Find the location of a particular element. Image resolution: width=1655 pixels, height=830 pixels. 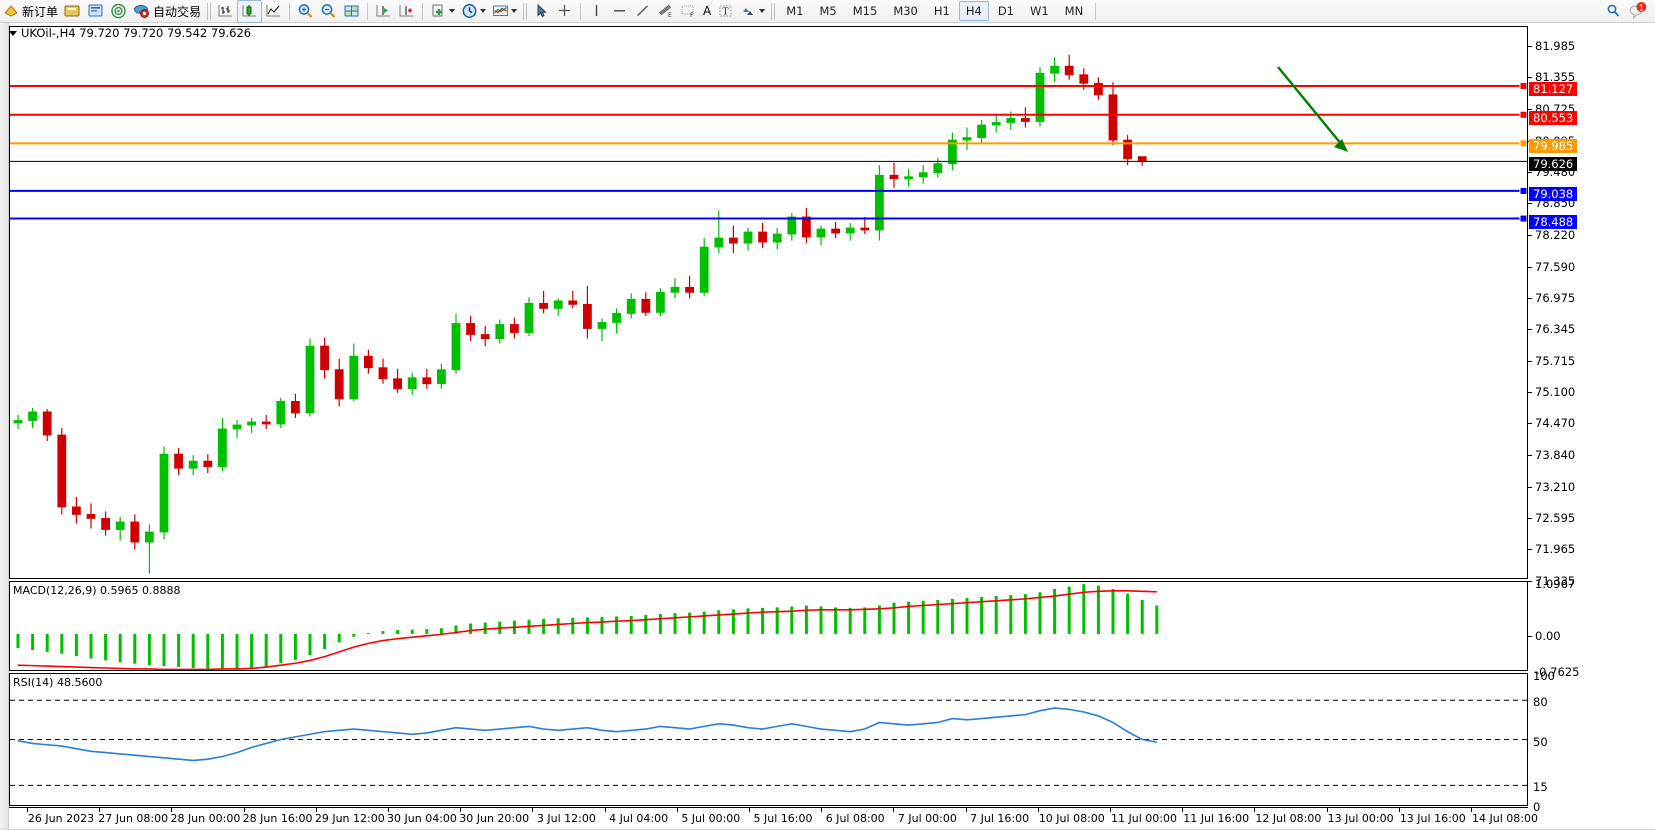

main-toolbar: 新订单 自动交易 is located at coordinates (827, 11).